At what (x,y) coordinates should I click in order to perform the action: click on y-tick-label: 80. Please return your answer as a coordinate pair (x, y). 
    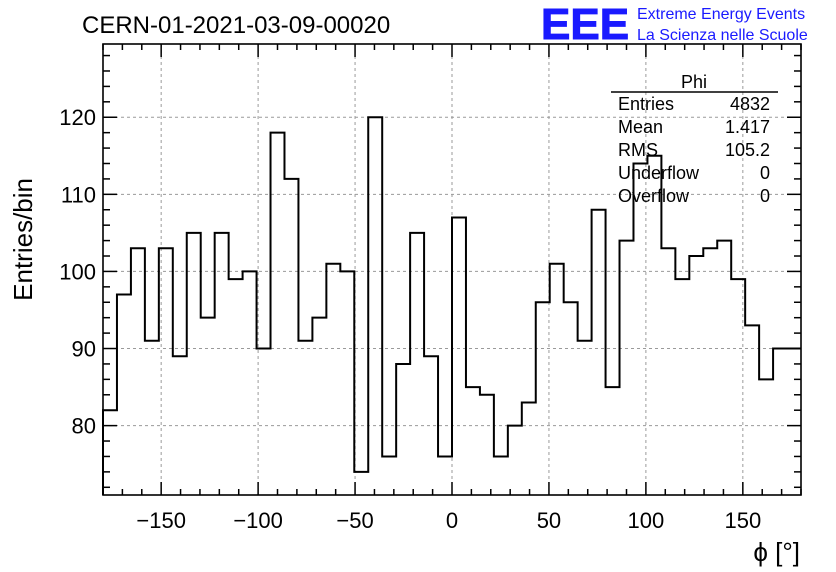
    Looking at the image, I should click on (84, 426).